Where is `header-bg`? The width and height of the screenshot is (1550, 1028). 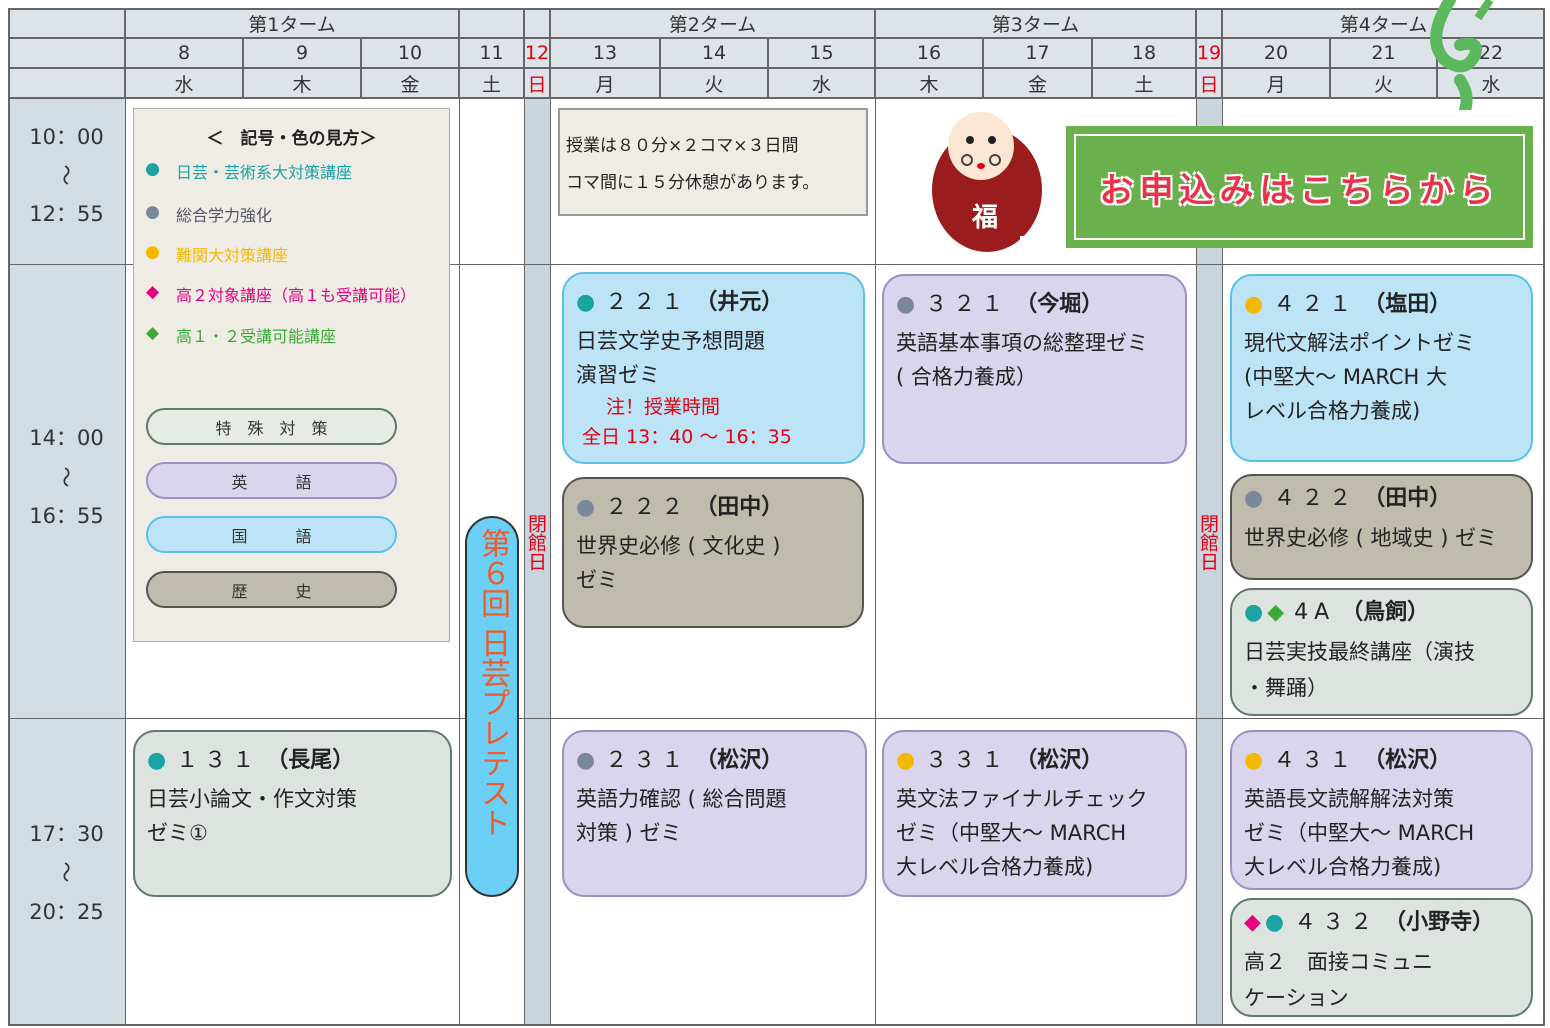
header-bg is located at coordinates (776, 53).